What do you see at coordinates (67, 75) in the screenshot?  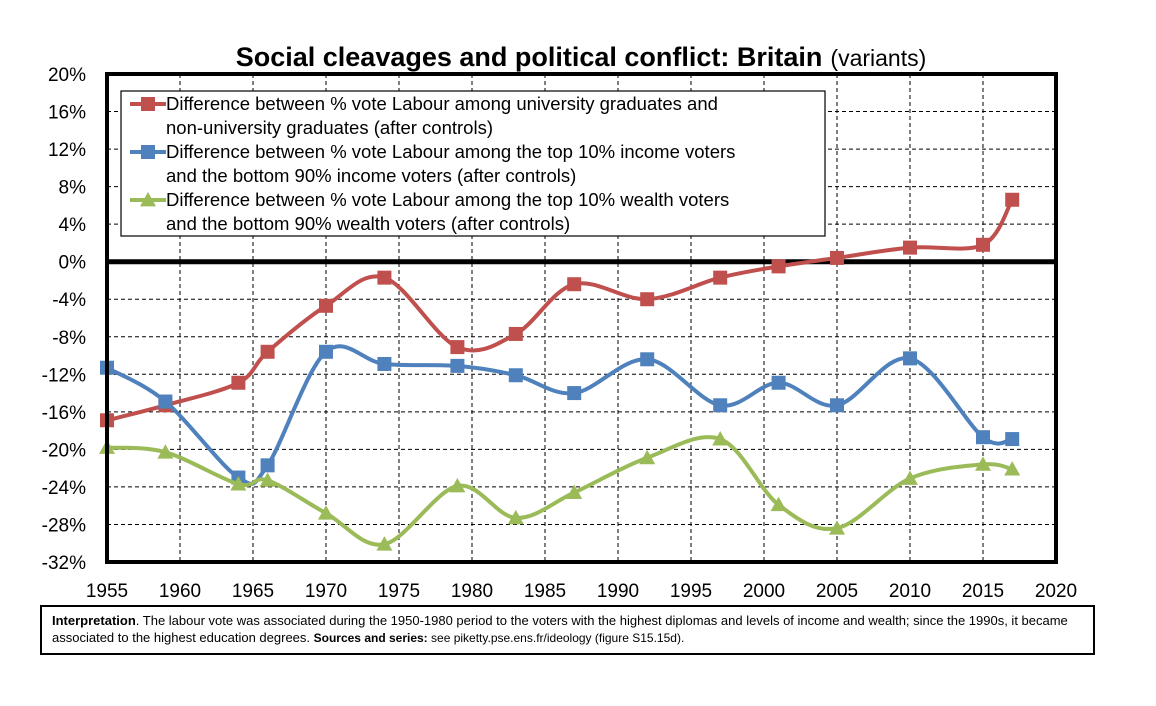 I see `y-tick-label: 20%` at bounding box center [67, 75].